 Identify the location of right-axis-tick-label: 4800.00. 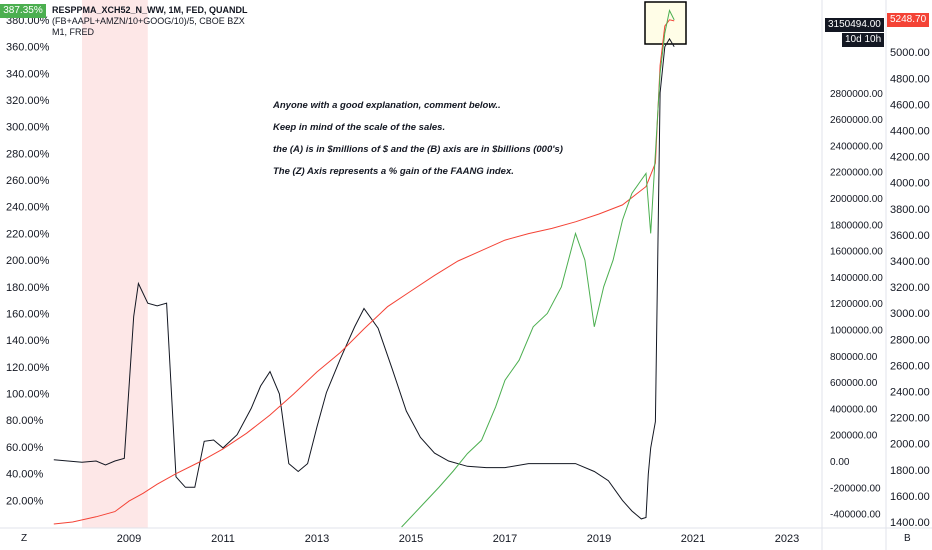
(910, 79).